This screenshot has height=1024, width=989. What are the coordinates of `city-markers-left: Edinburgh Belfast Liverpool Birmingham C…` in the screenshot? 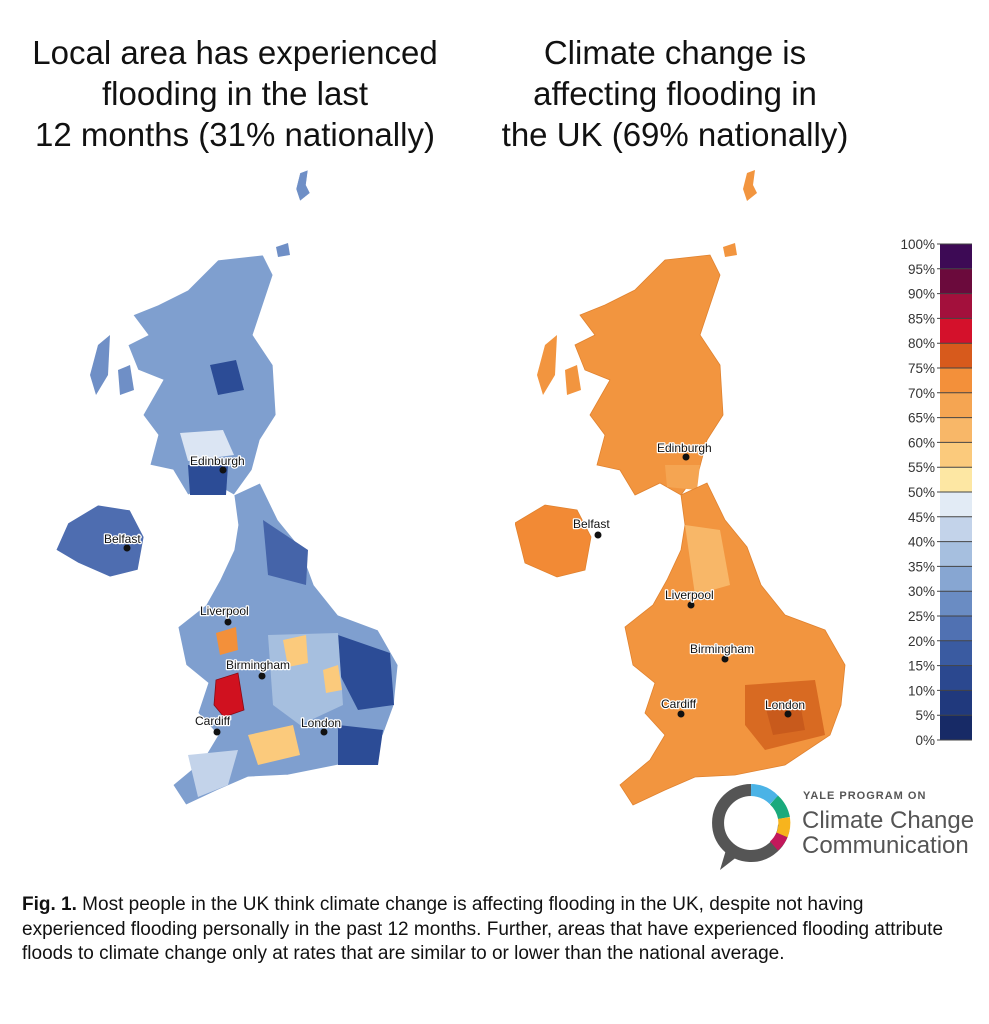 It's located at (222, 594).